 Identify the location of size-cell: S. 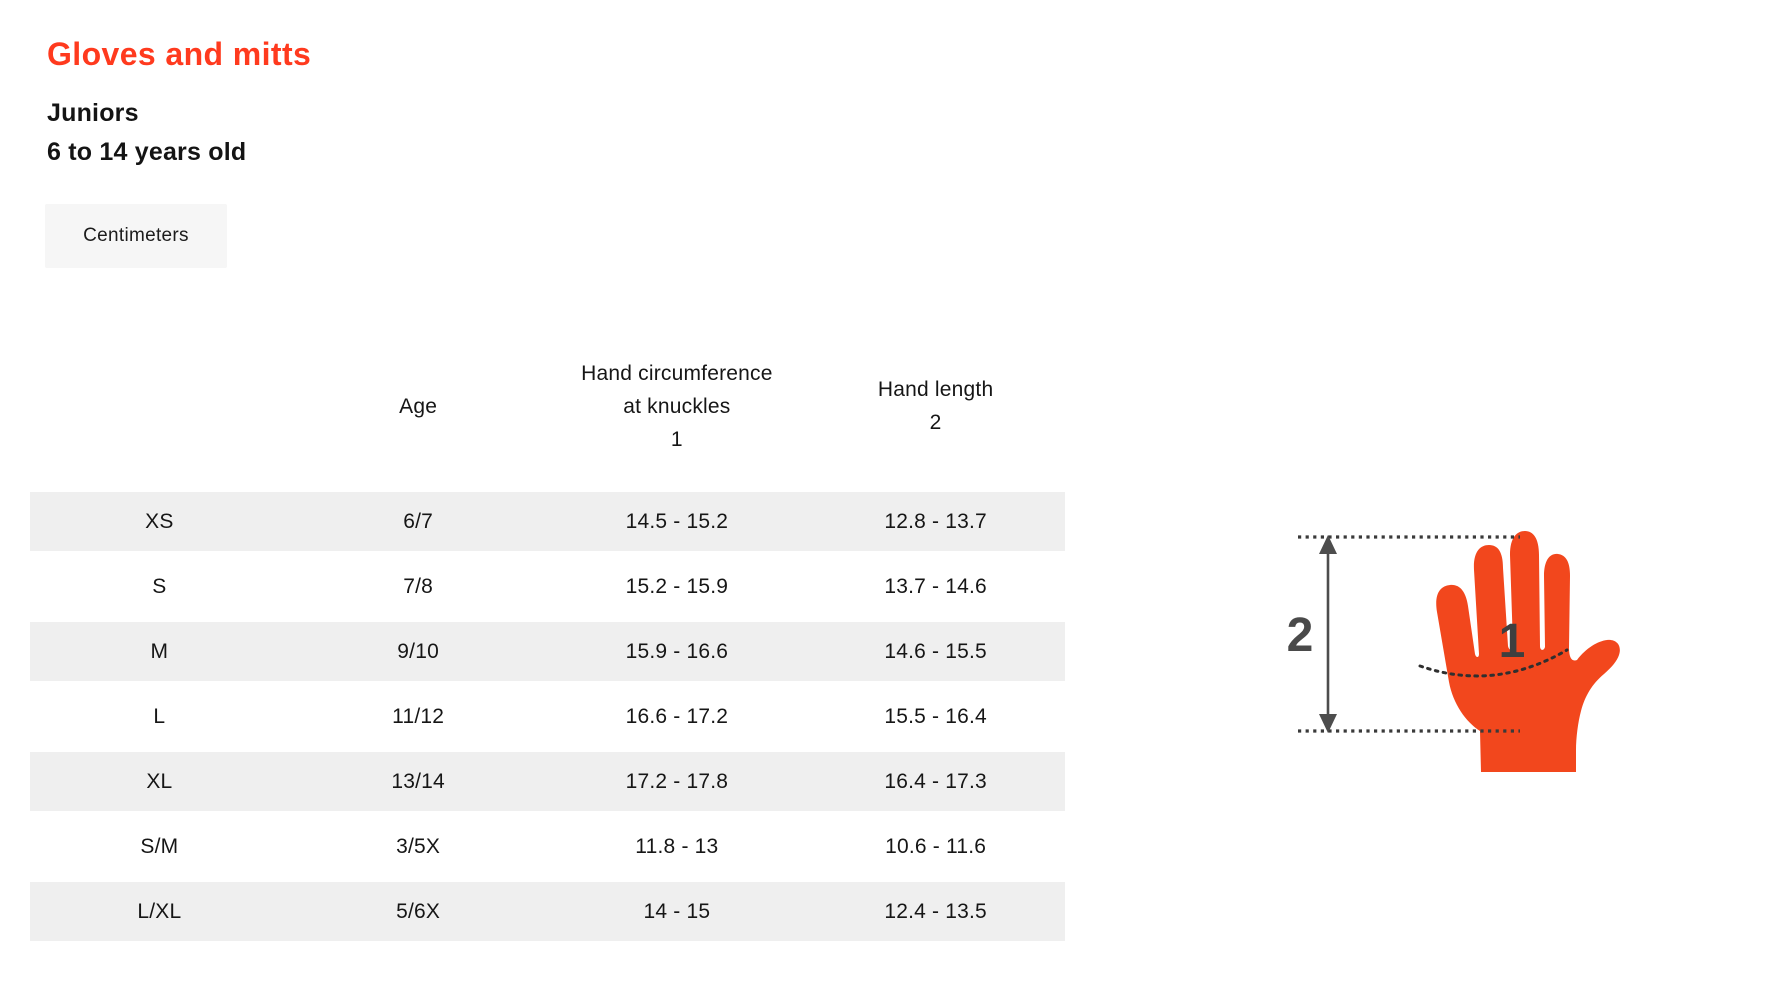
(159, 589).